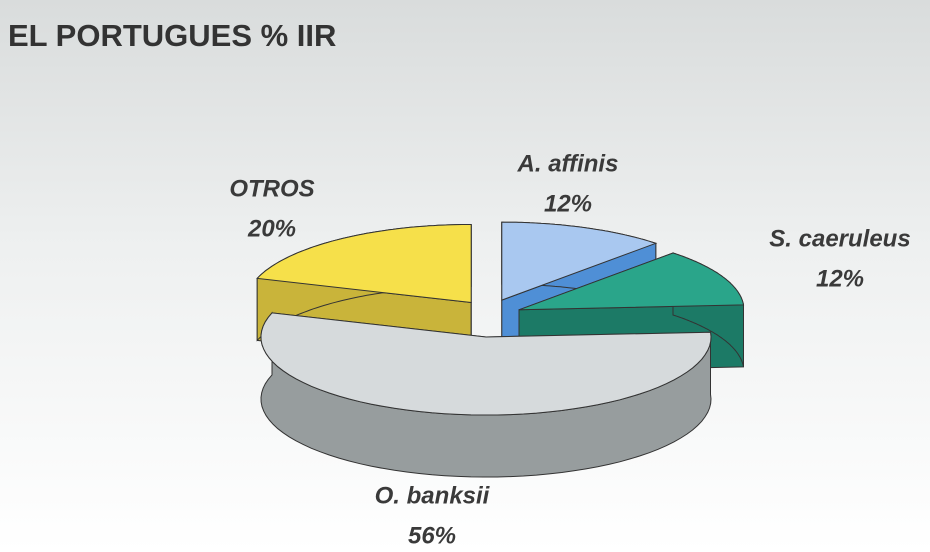 The height and width of the screenshot is (552, 930). Describe the element at coordinates (433, 495) in the screenshot. I see `slice-label: O. banksii` at that location.